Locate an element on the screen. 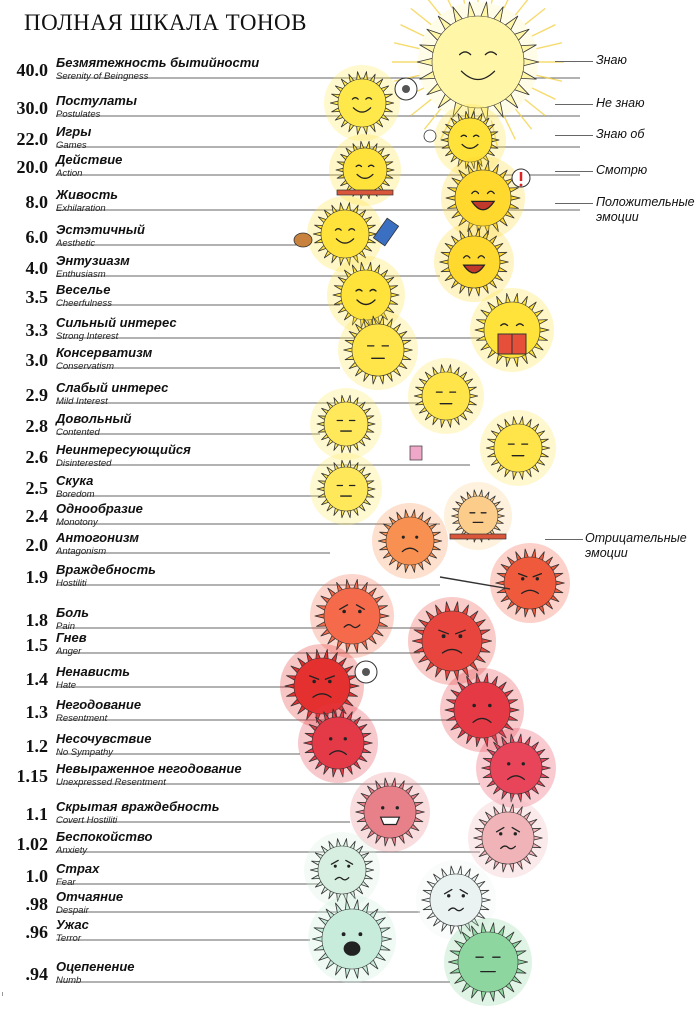 The width and height of the screenshot is (700, 1019). tone-value: 6.0 is located at coordinates (37, 237).